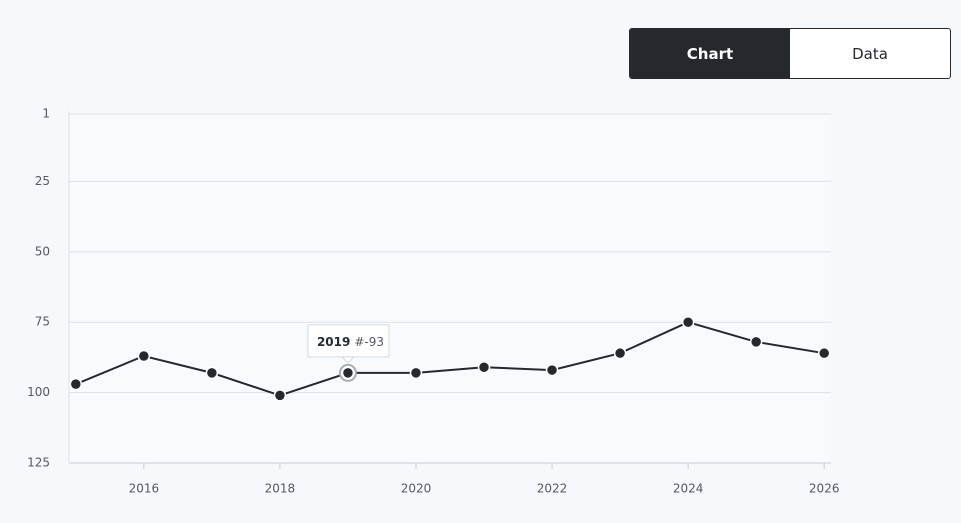  I want to click on tooltip-box, so click(348, 341).